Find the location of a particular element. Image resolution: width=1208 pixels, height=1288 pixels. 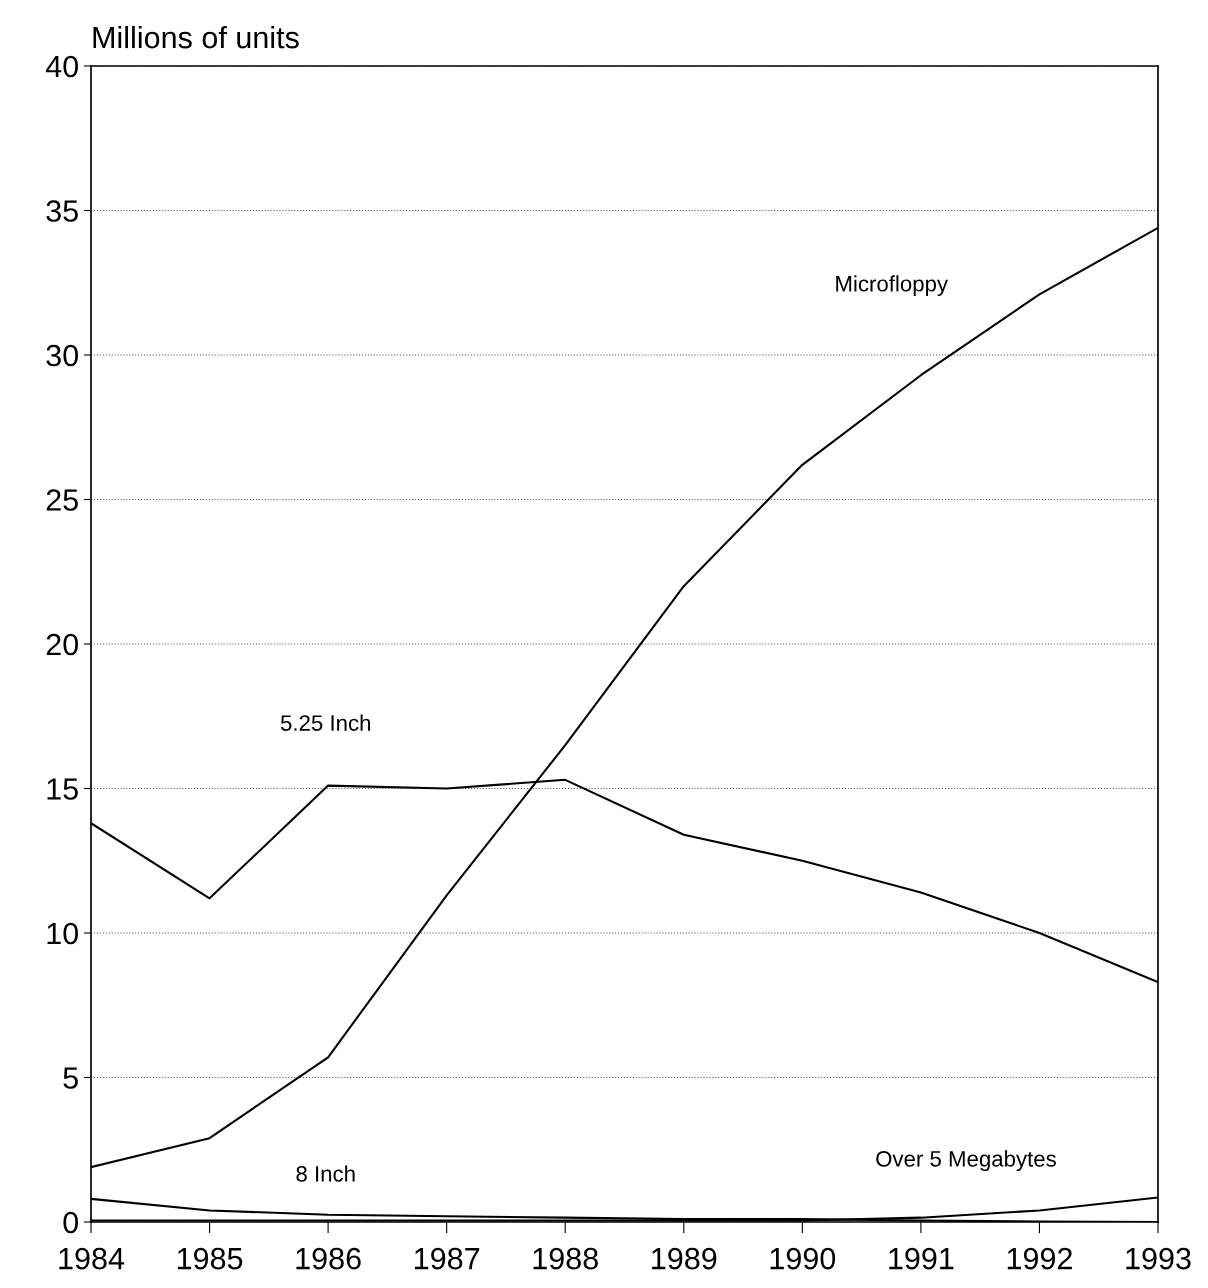

x-tick-label: 1988 is located at coordinates (565, 1258).